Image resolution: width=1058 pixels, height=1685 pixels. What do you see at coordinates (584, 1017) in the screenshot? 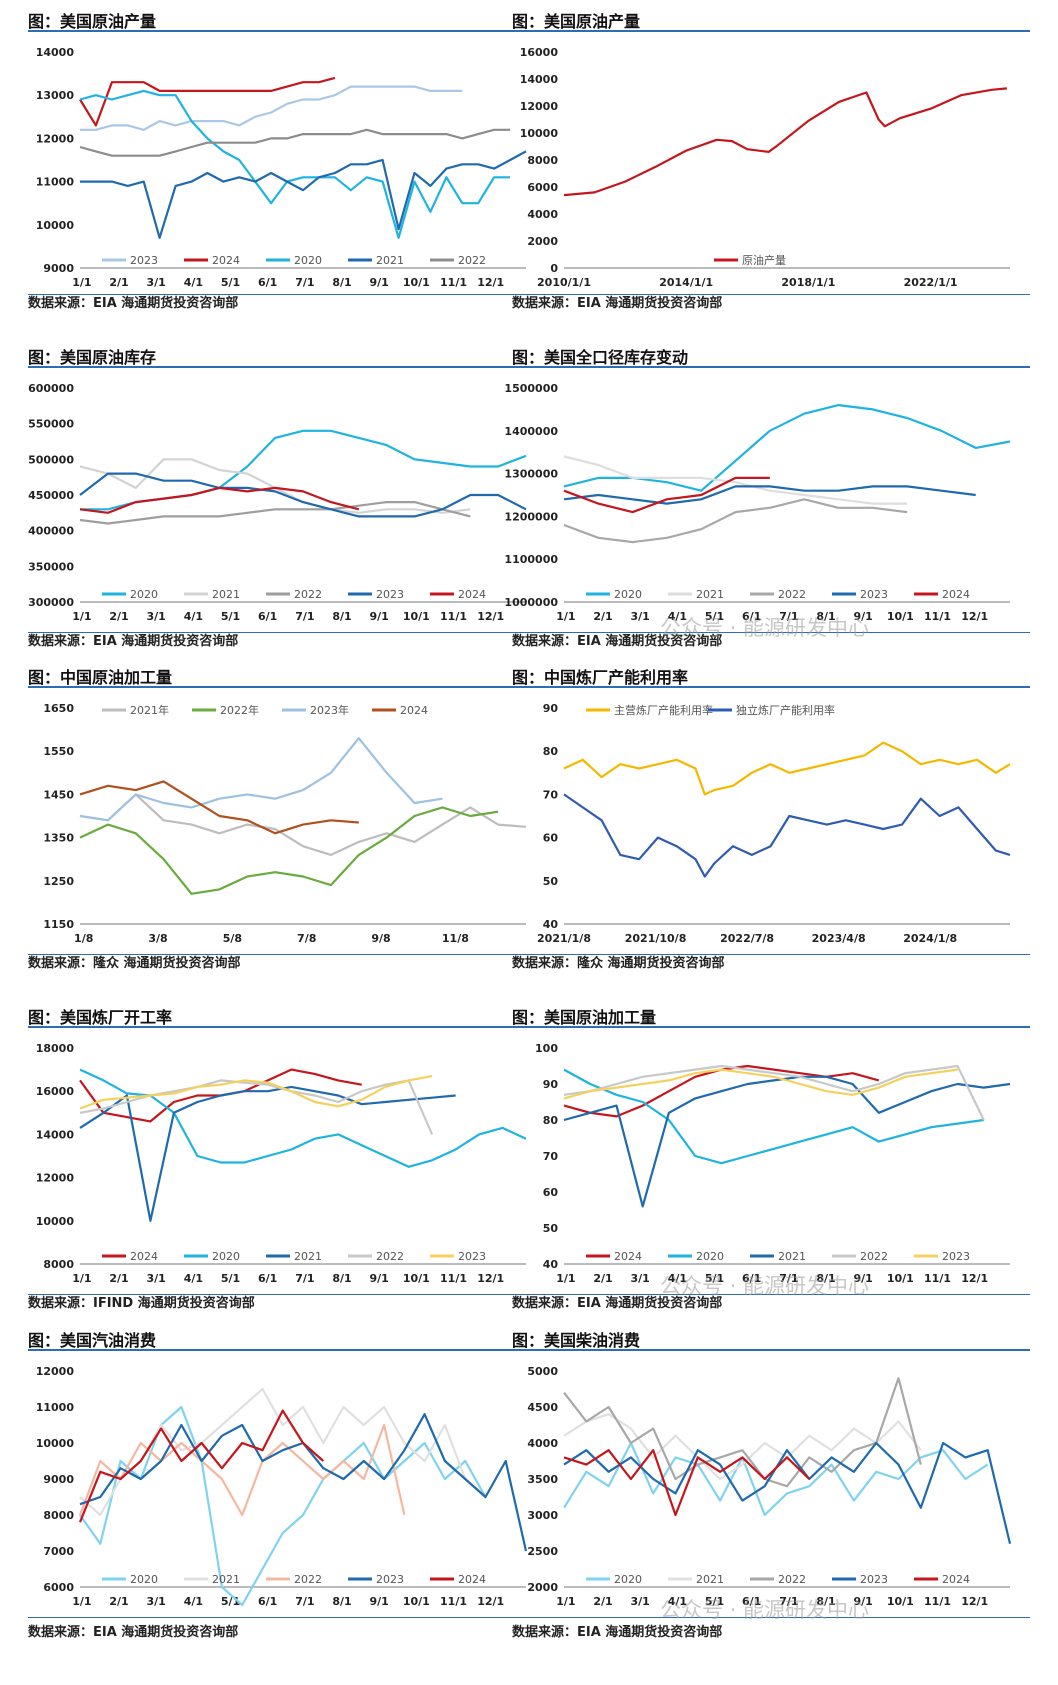
I see `chart-title: 图：美国原油加工量` at bounding box center [584, 1017].